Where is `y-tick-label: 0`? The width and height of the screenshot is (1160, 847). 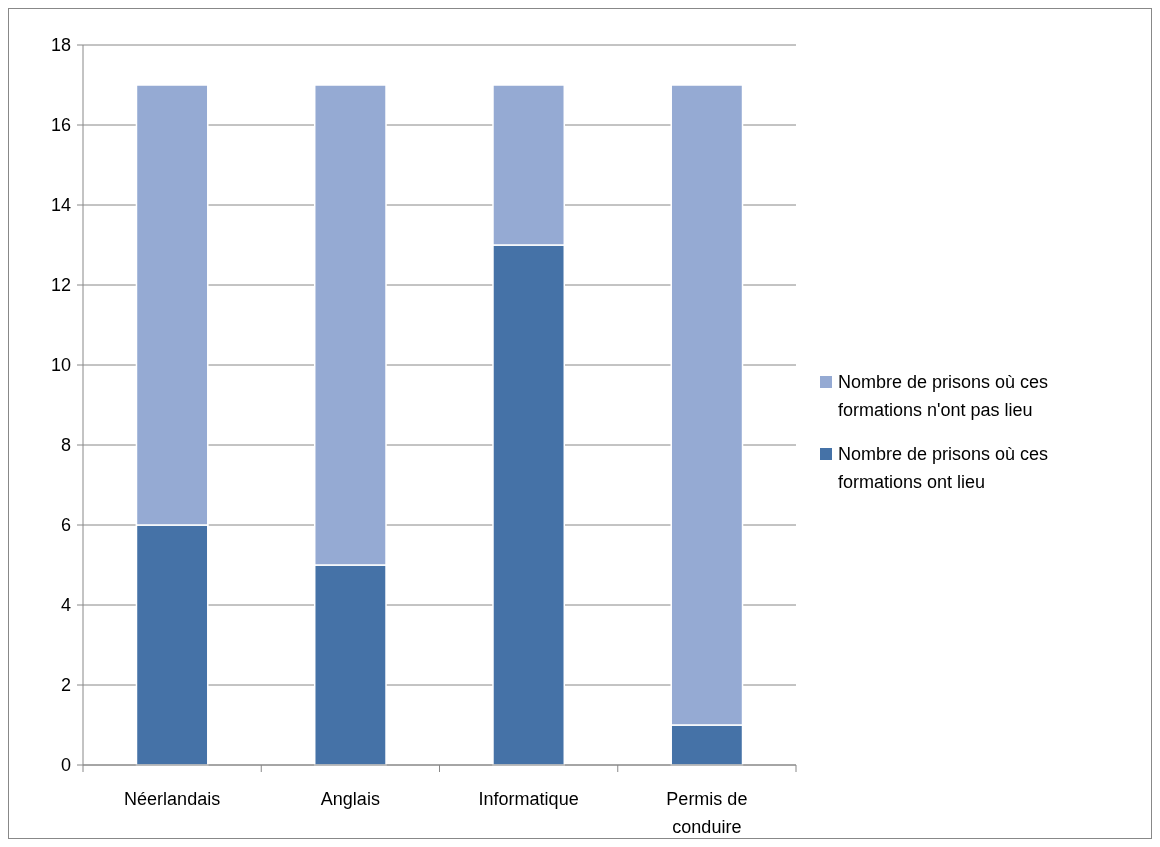 y-tick-label: 0 is located at coordinates (65, 765).